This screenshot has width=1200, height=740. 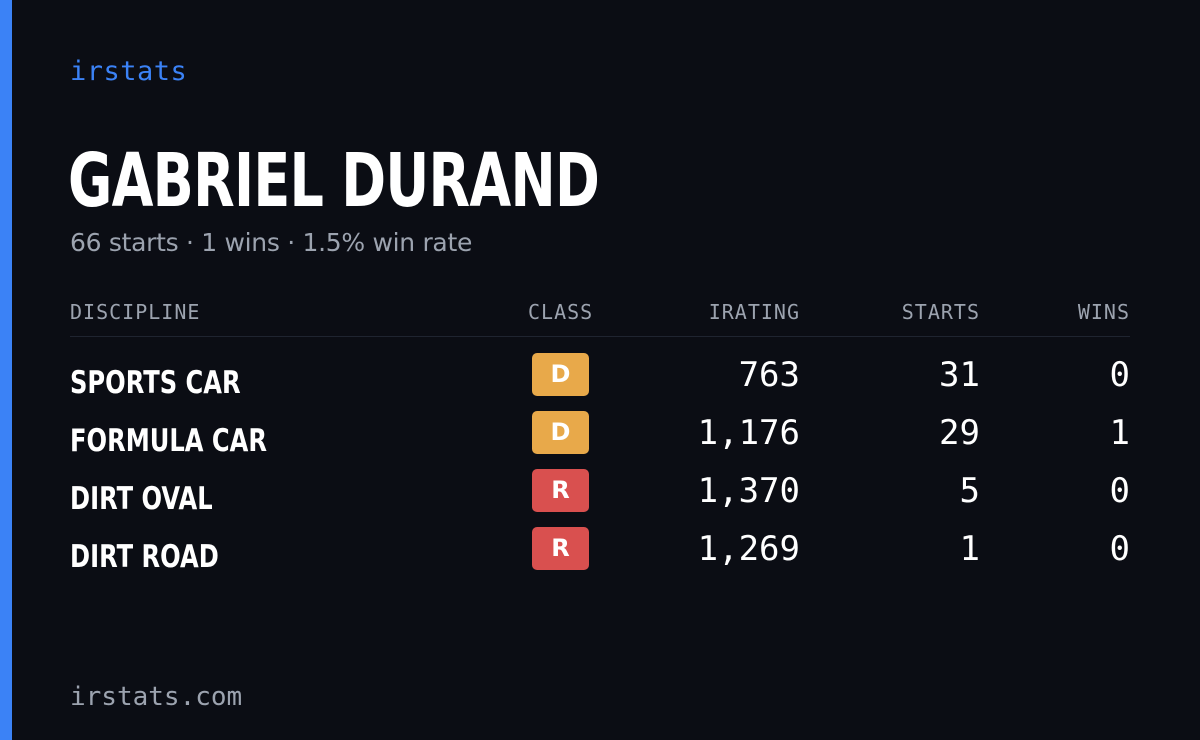 I want to click on table-header: DISCIPLINE CLASS IRATING STARTS WINS, so click(x=600, y=317).